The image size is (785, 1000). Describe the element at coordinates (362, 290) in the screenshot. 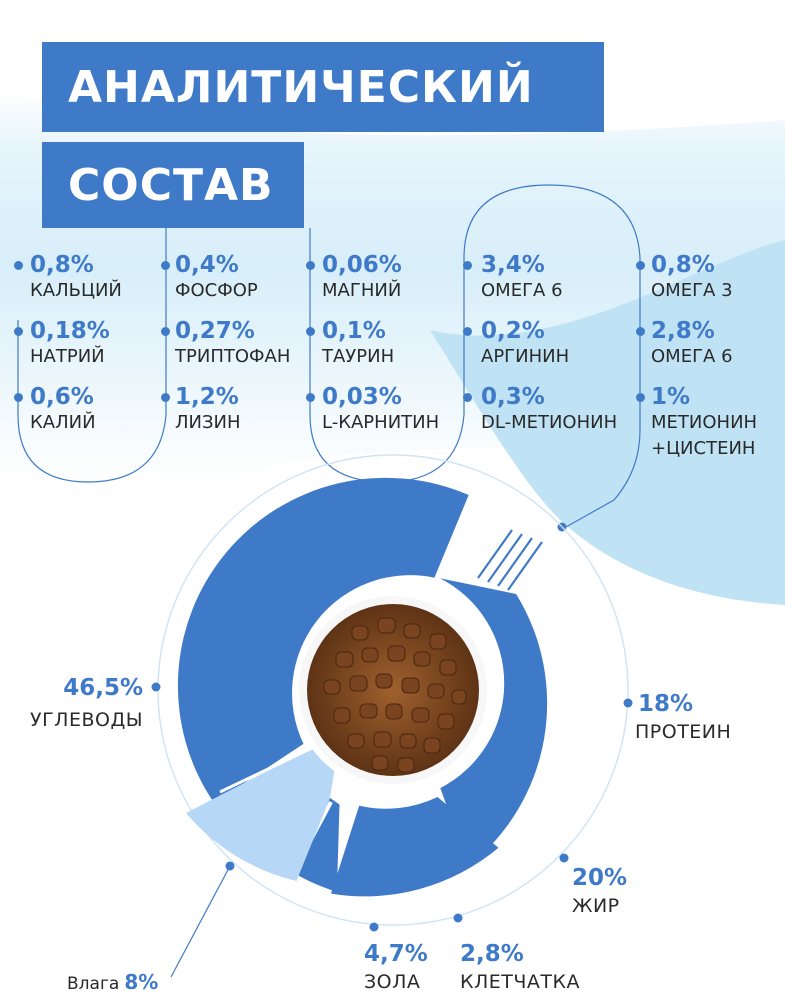

I see `nutrient-name: МАГНИЙ` at that location.